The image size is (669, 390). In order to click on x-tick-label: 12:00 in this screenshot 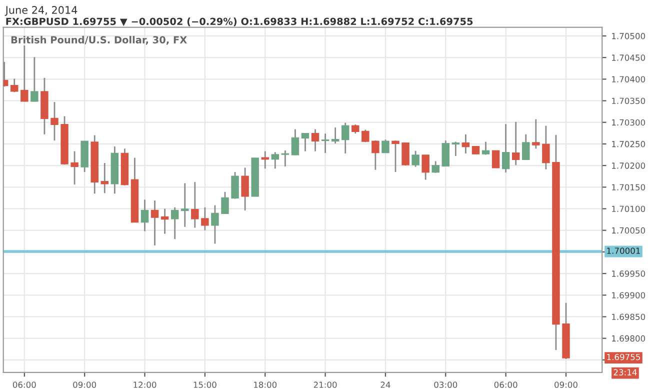, I will do `click(145, 385)`.